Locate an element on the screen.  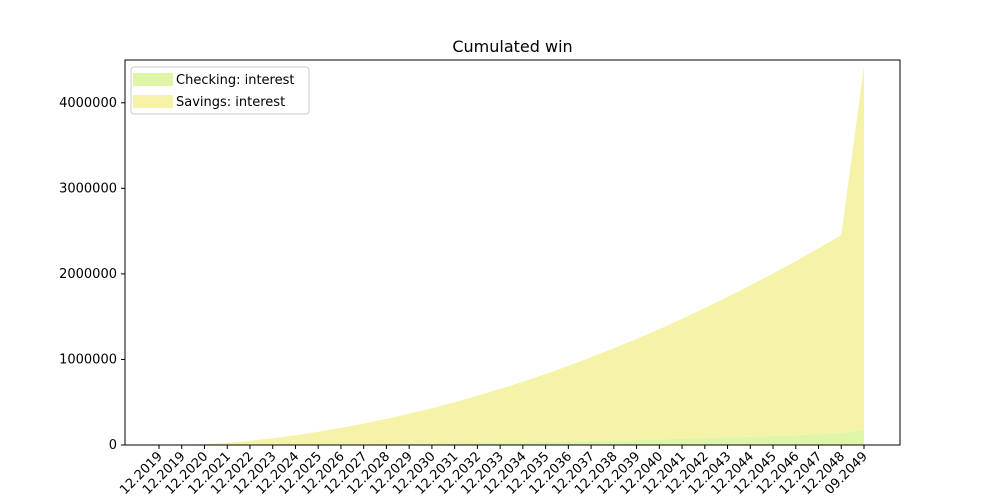
y-axis: 0 1000000 2000000 3000000 4000000 is located at coordinates (92, 274).